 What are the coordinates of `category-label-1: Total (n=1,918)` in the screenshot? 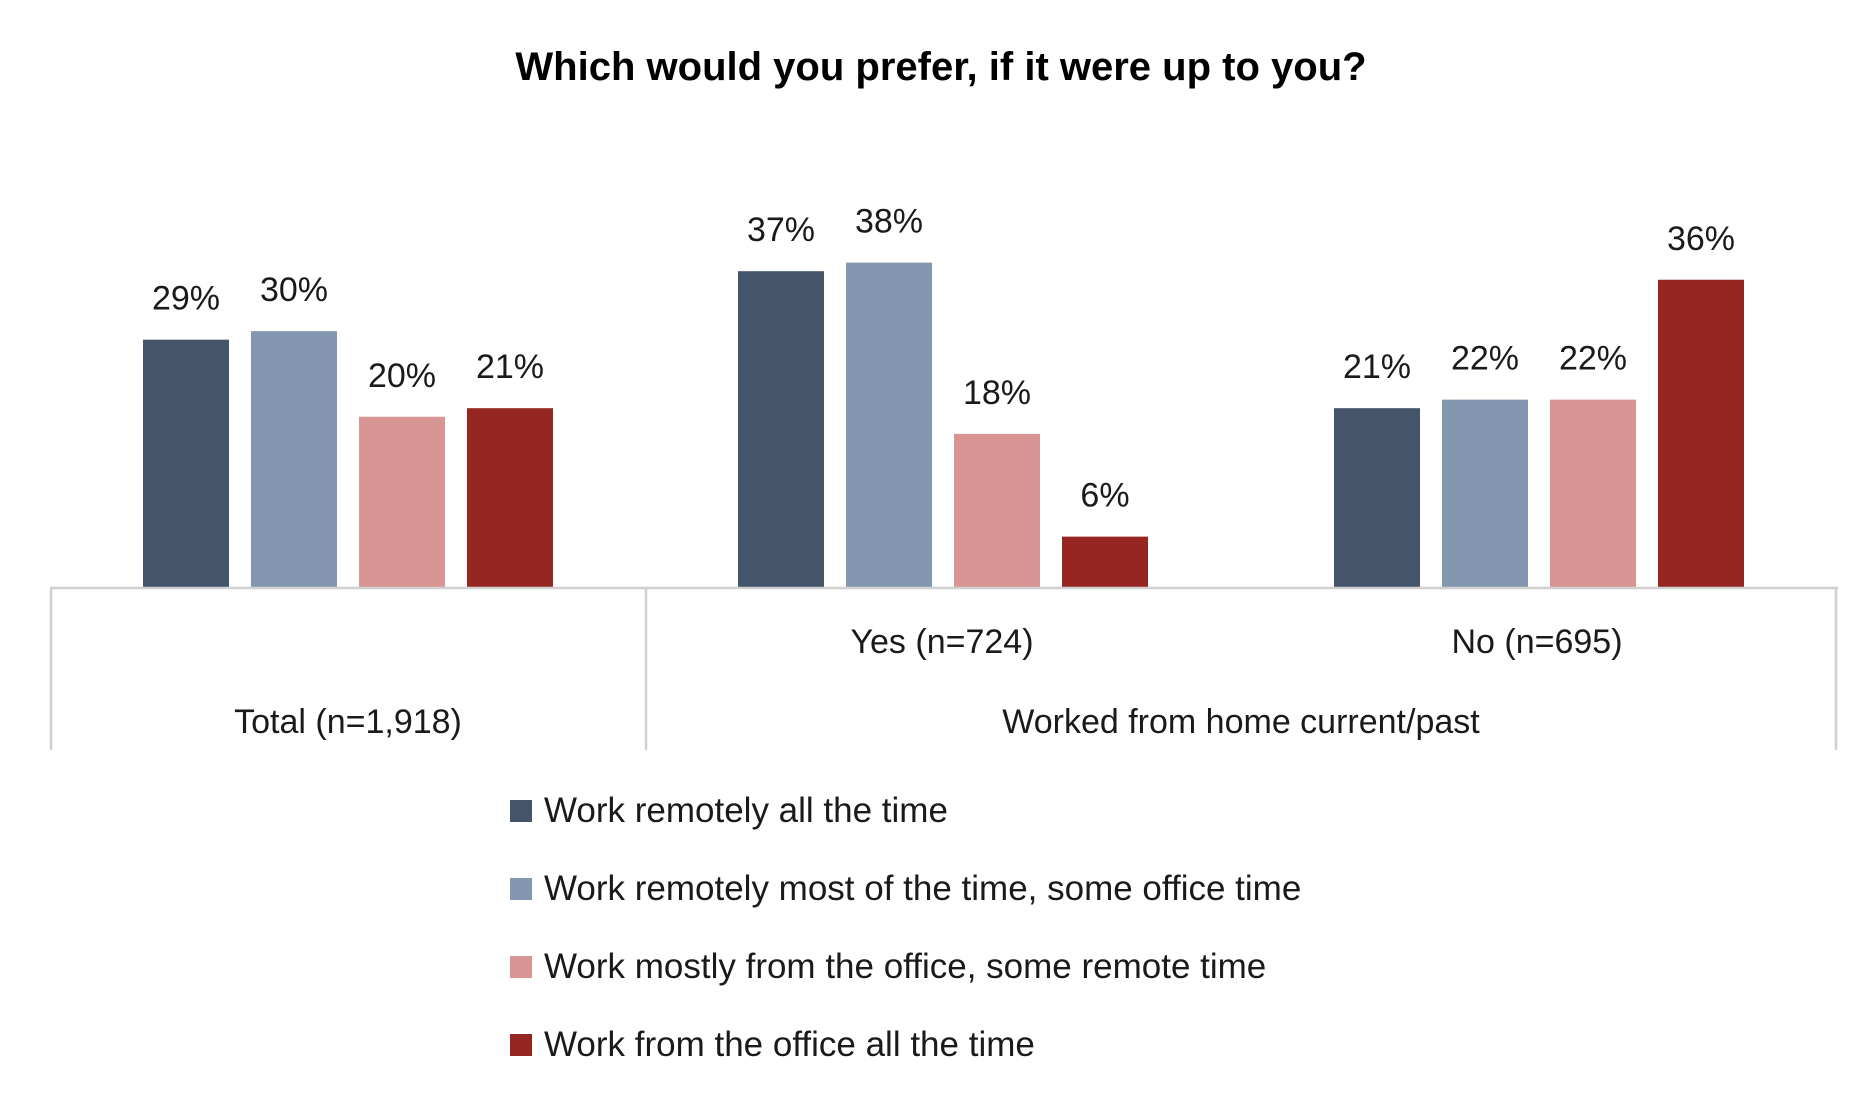 It's located at (348, 722).